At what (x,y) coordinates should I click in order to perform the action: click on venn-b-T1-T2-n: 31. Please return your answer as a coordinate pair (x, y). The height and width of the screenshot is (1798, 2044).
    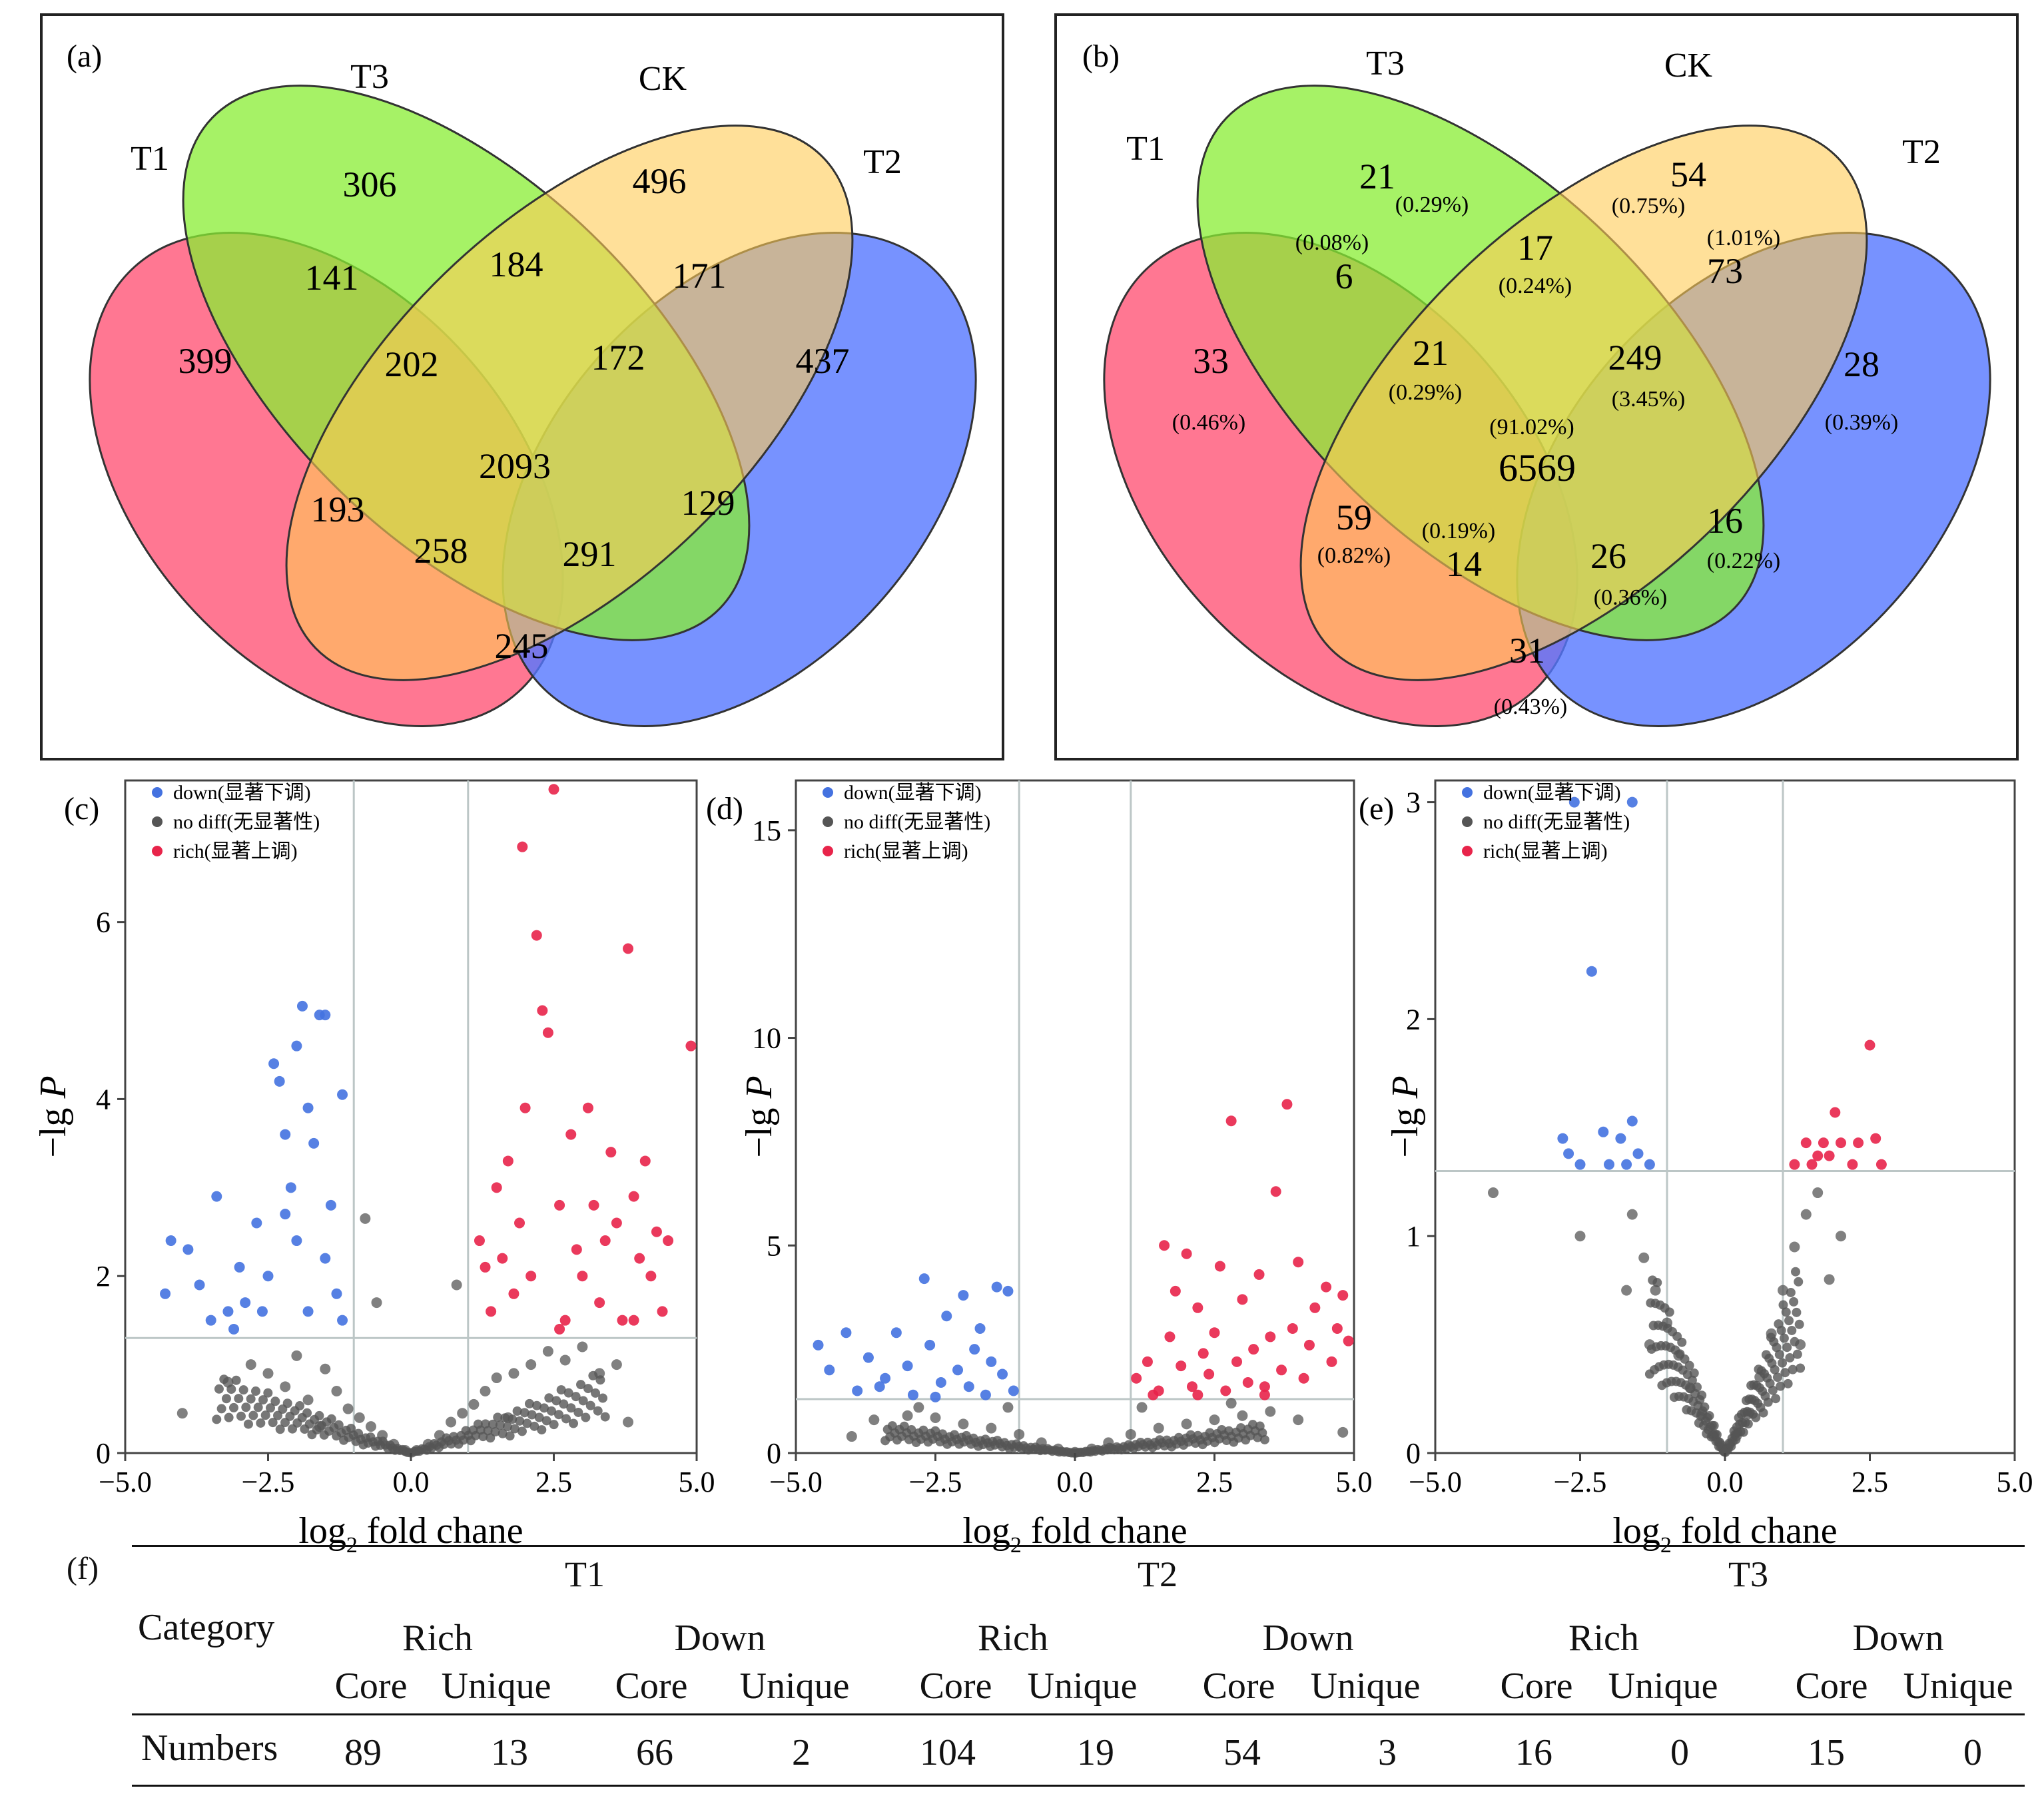
    Looking at the image, I should click on (1527, 651).